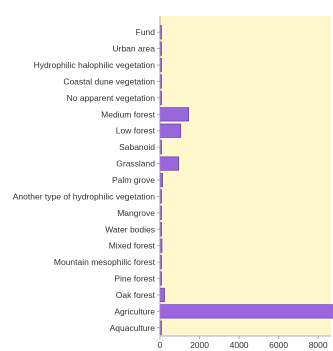  Describe the element at coordinates (136, 213) in the screenshot. I see `category-label: Mangrove` at that location.